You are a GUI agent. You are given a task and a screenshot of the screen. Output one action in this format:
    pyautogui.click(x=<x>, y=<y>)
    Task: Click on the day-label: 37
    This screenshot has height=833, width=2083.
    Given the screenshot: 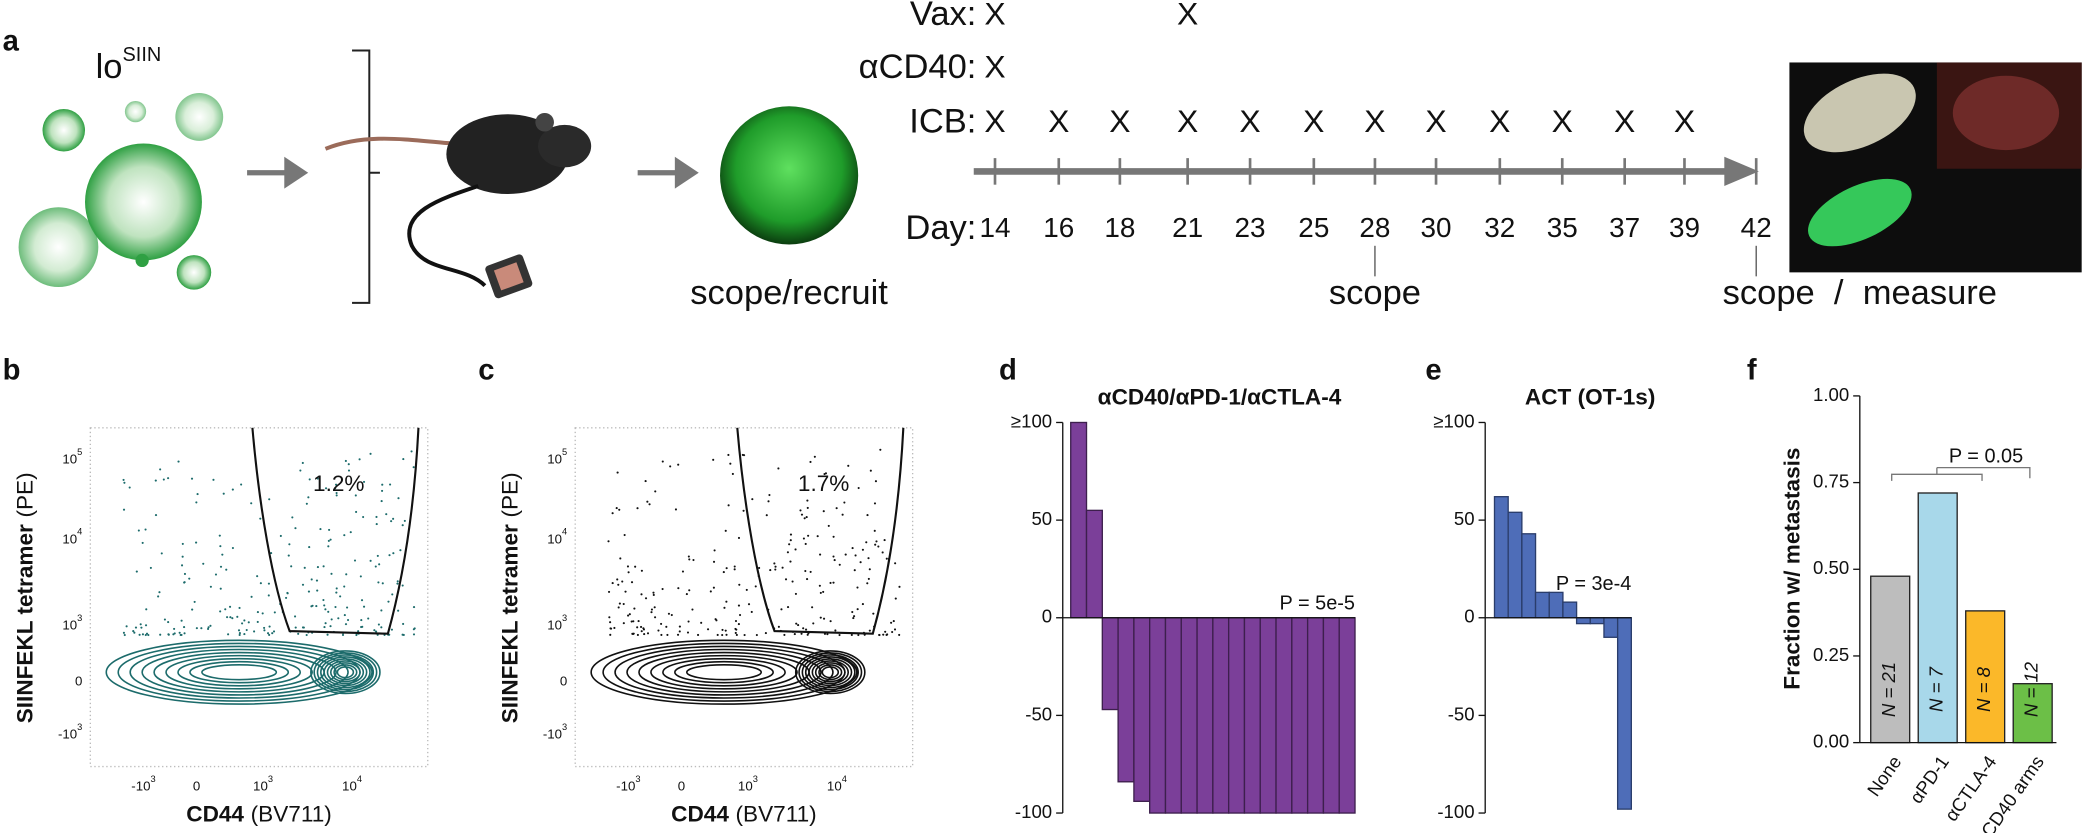 What is the action you would take?
    pyautogui.click(x=1624, y=227)
    